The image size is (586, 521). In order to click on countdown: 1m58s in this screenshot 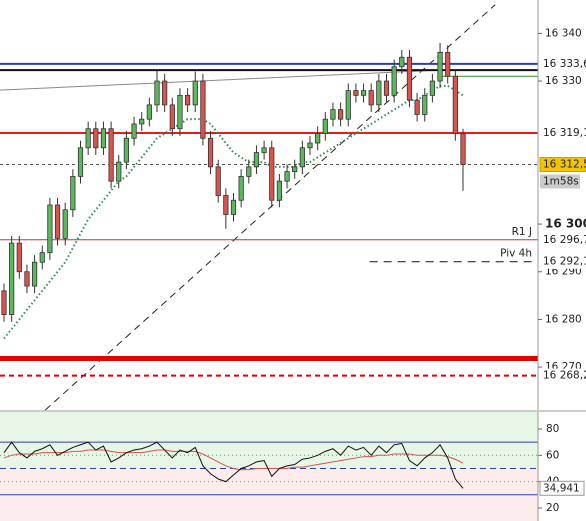, I will do `click(561, 181)`.